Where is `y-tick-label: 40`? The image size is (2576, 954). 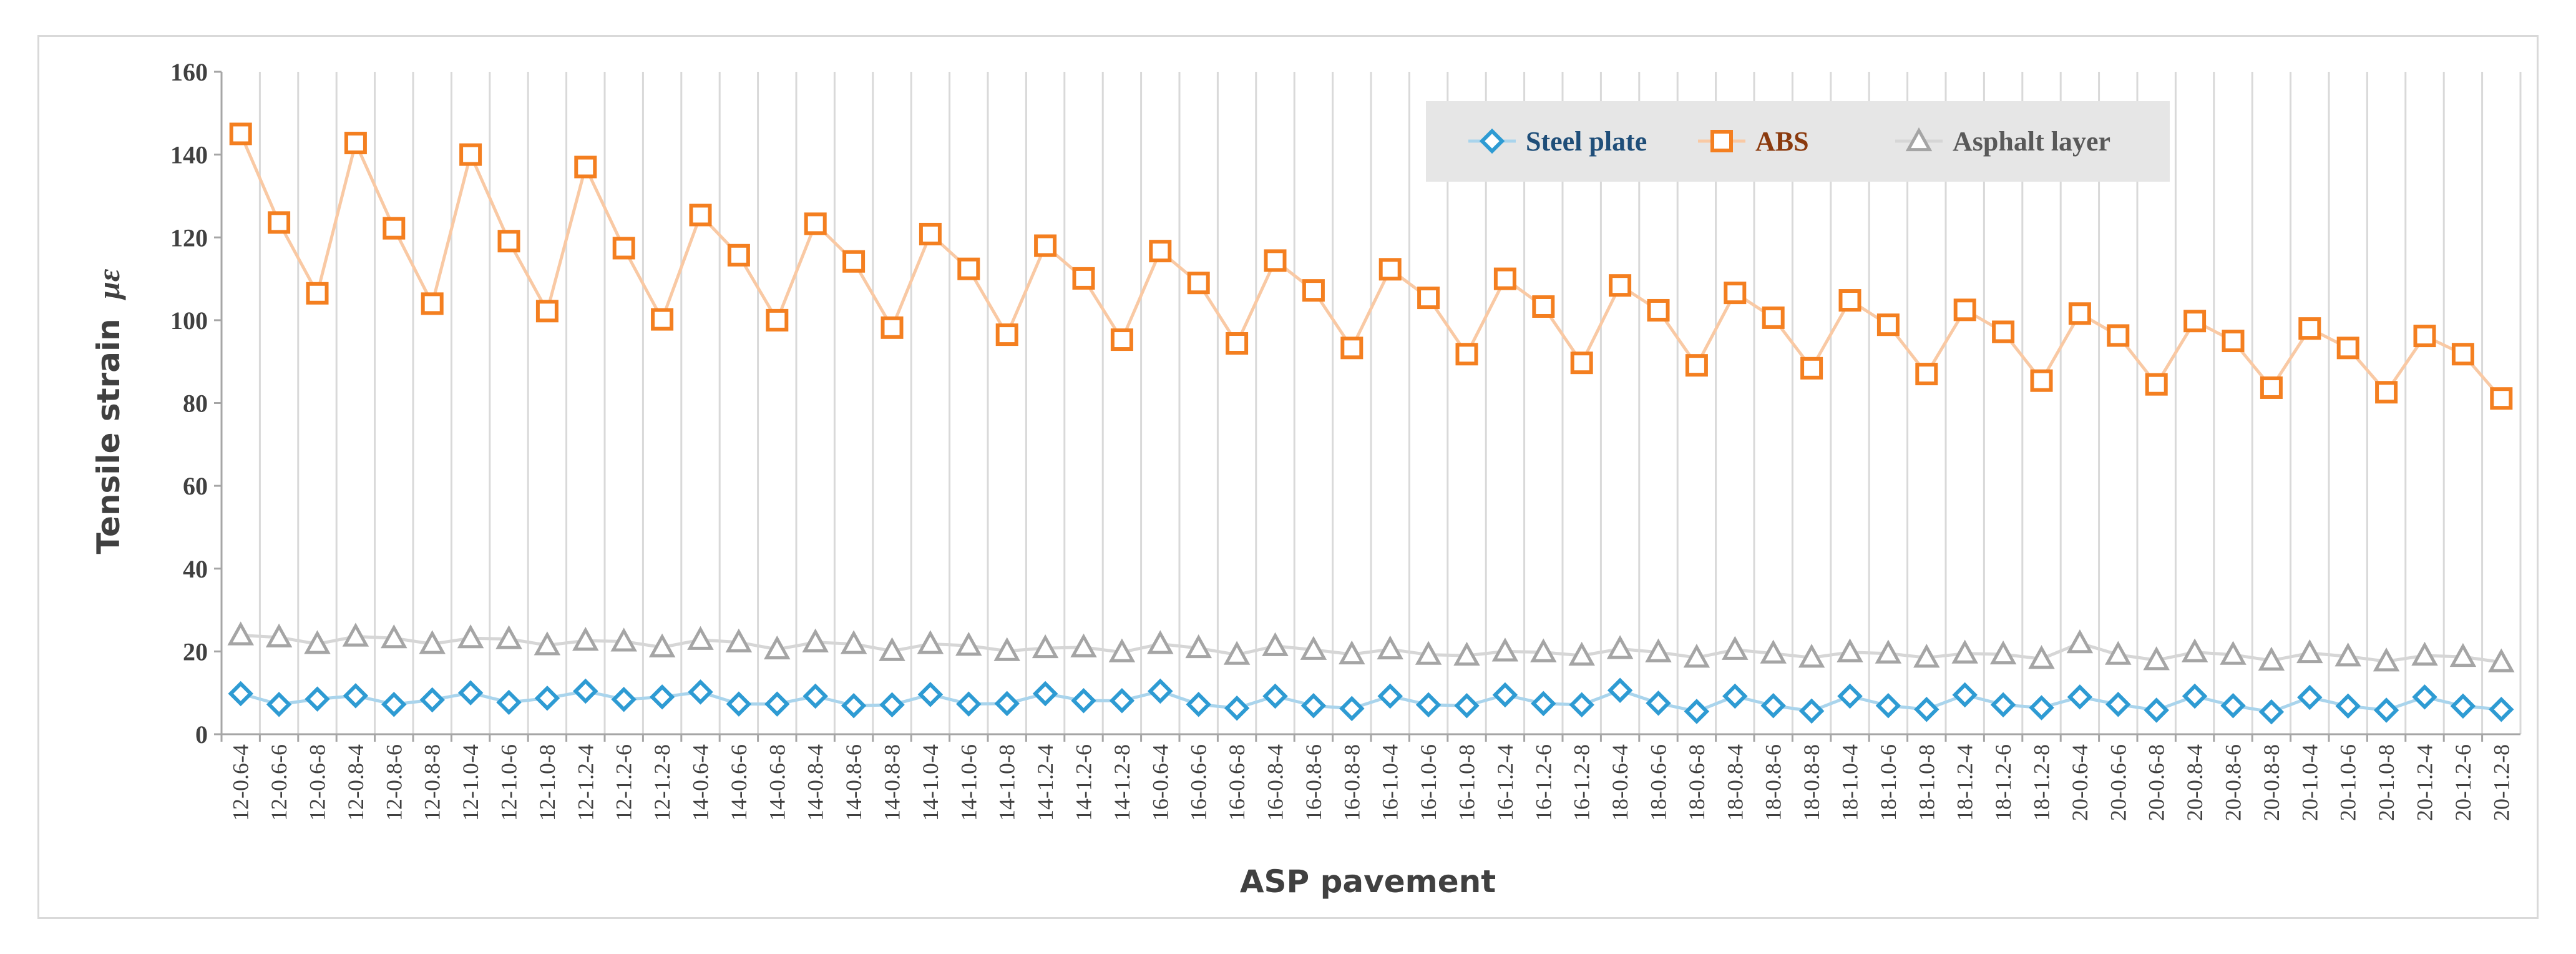 y-tick-label: 40 is located at coordinates (195, 569).